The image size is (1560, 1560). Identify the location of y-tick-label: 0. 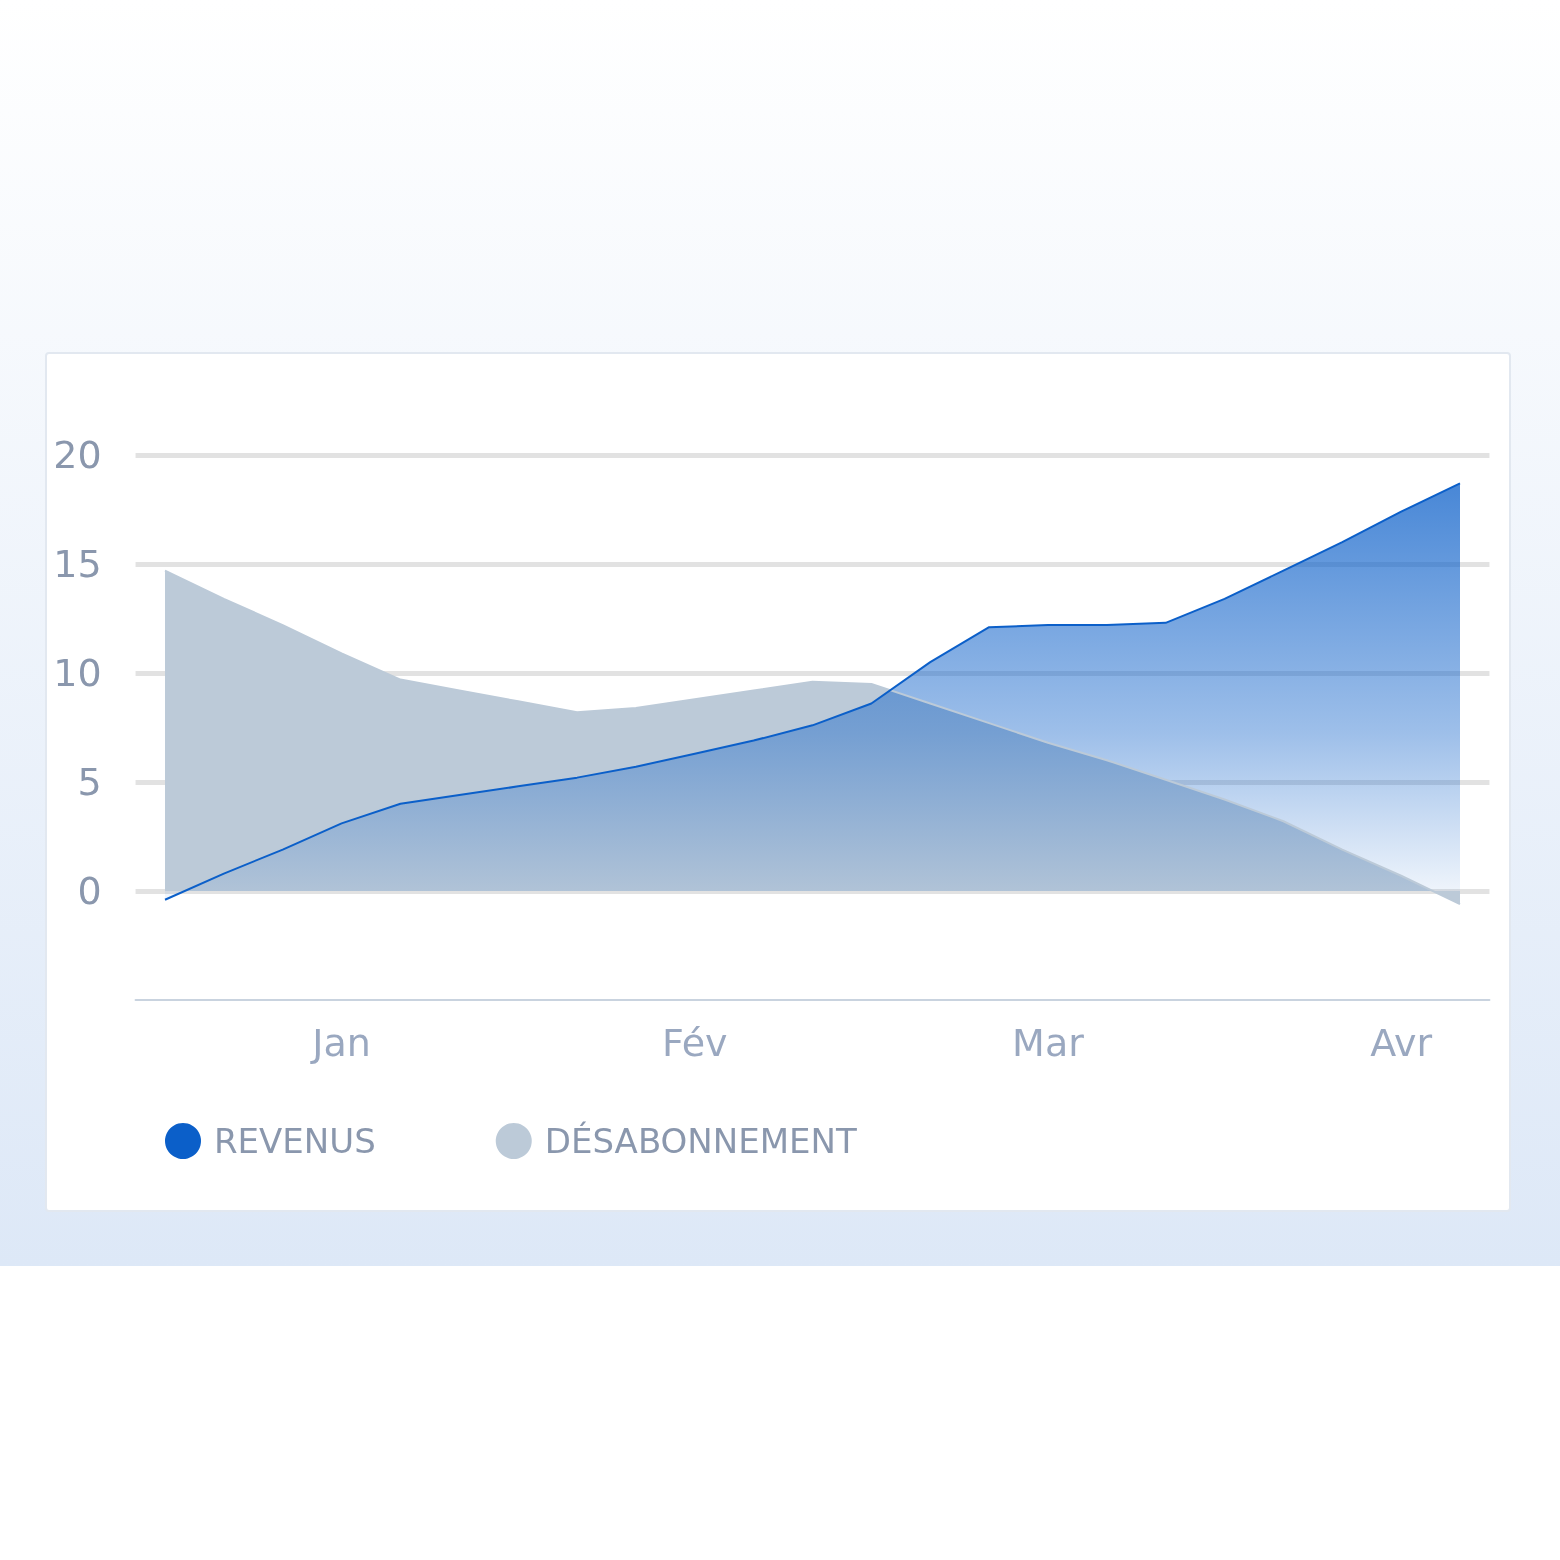
(89, 891).